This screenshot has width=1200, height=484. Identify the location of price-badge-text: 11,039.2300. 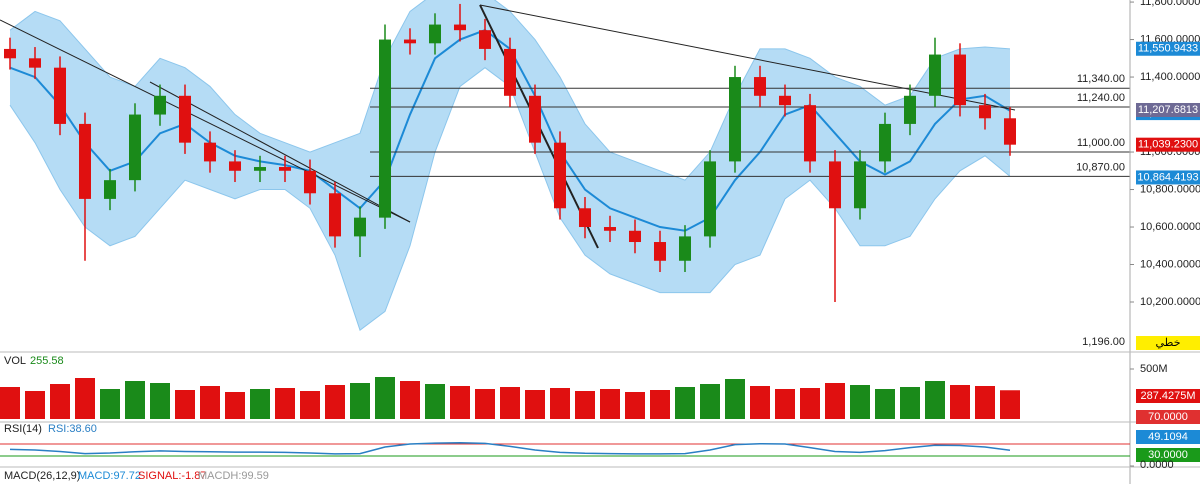
(1168, 145).